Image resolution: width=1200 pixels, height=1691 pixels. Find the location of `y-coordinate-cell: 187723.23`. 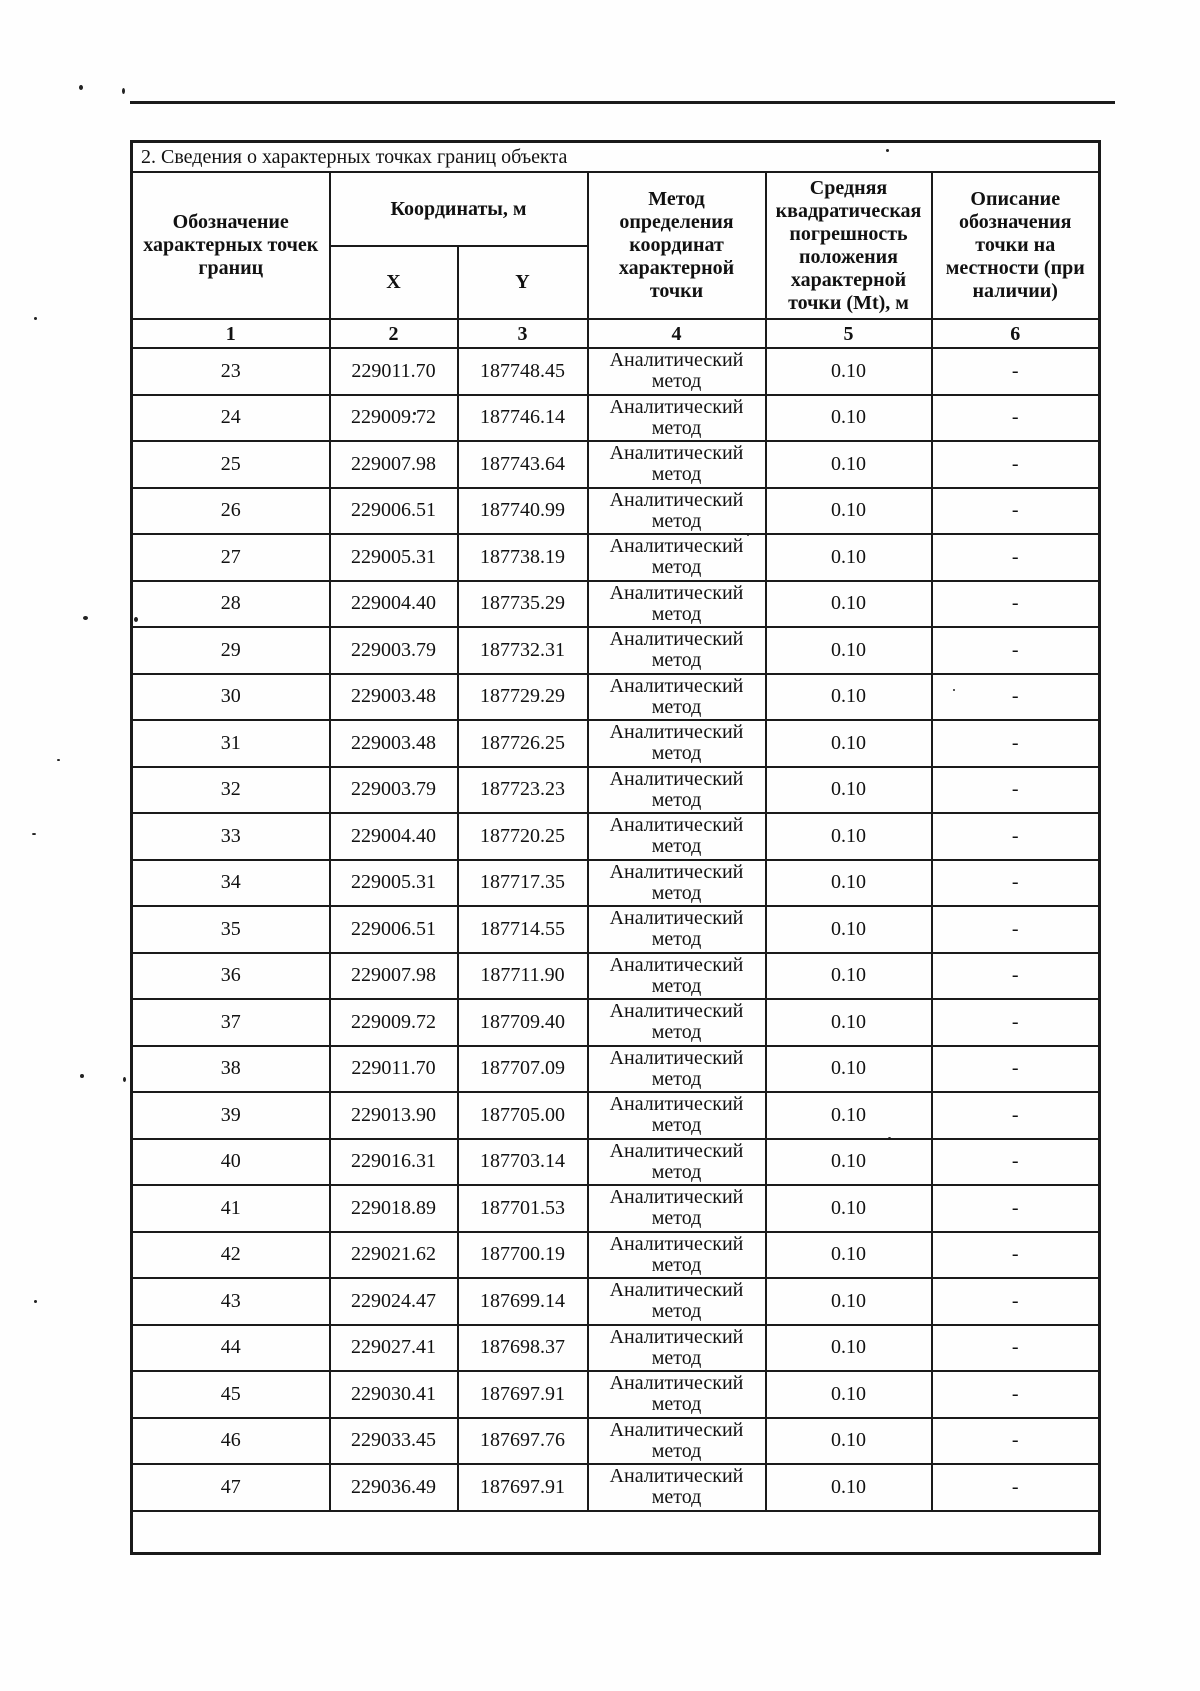

y-coordinate-cell: 187723.23 is located at coordinates (522, 789).